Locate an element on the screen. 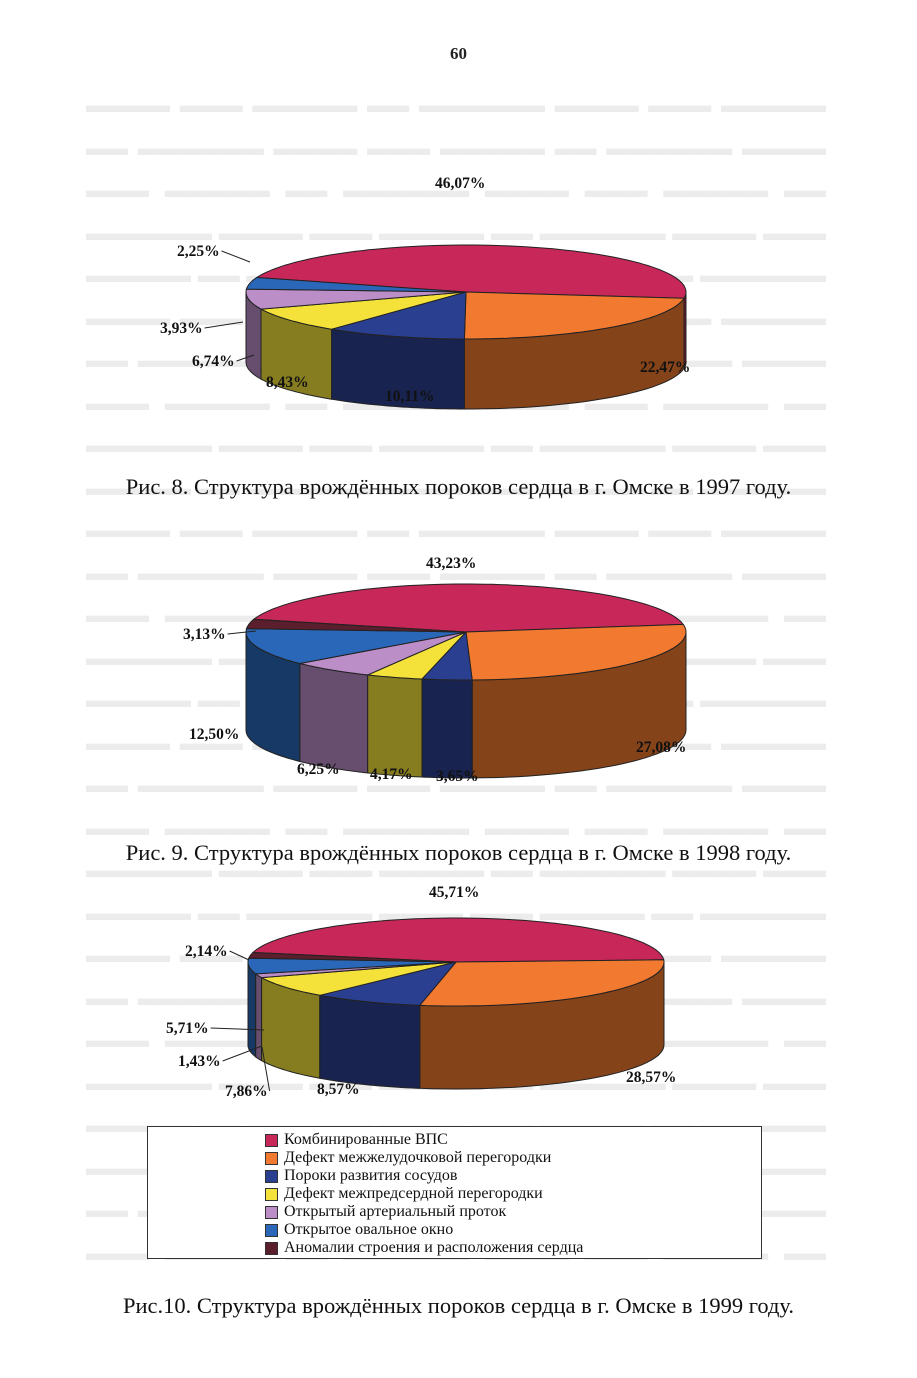 This screenshot has height=1378, width=917. pie-data-label: 45,71% is located at coordinates (454, 892).